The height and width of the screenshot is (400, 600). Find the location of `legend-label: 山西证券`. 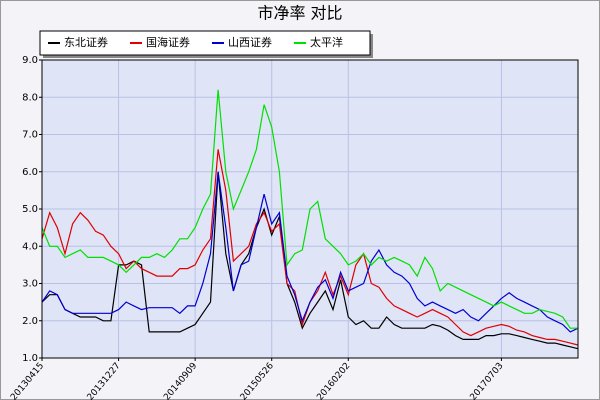

legend-label: 山西证券 is located at coordinates (250, 42).